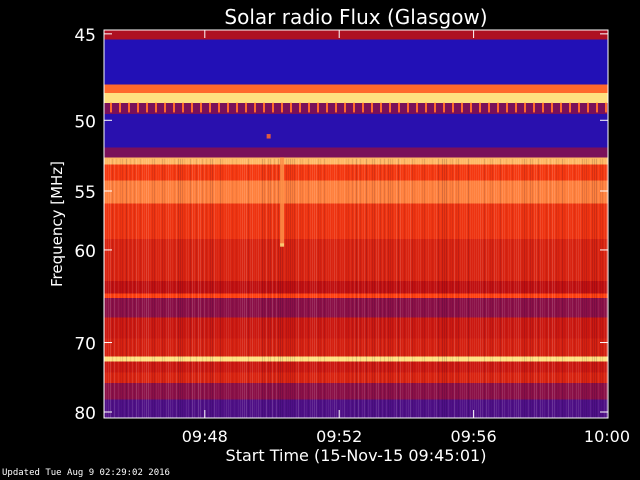 This screenshot has width=640, height=480. Describe the element at coordinates (356, 455) in the screenshot. I see `x-axis-label: Start Time (15-Nov-15 09:45:01)` at that location.